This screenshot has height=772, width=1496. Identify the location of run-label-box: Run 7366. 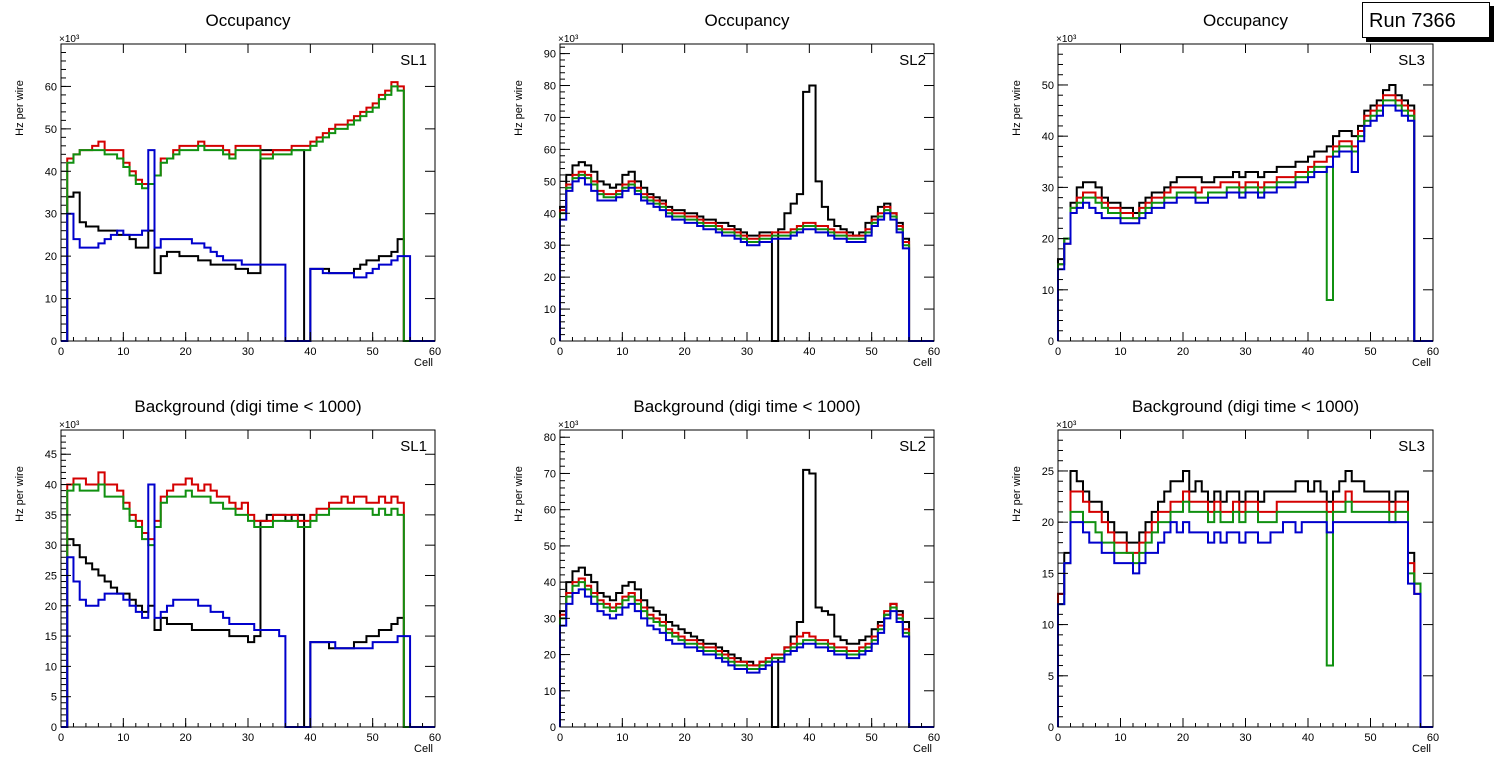
(1426, 20).